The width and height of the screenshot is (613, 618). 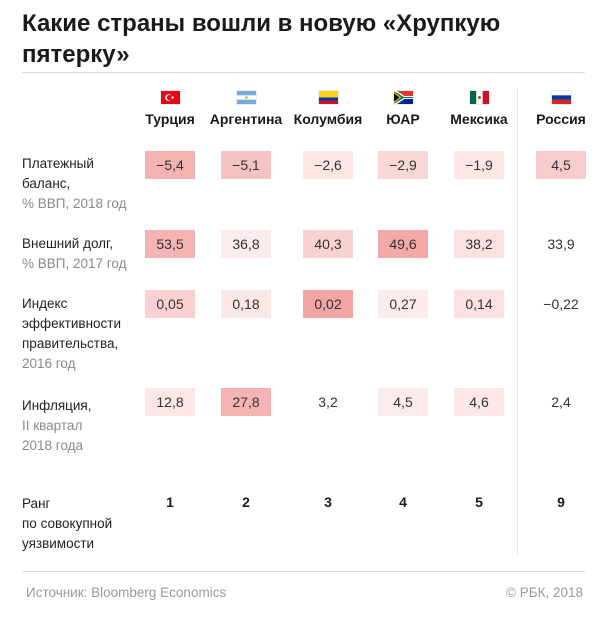 What do you see at coordinates (126, 592) in the screenshot?
I see `source-note: Источник: Bloomberg Economics` at bounding box center [126, 592].